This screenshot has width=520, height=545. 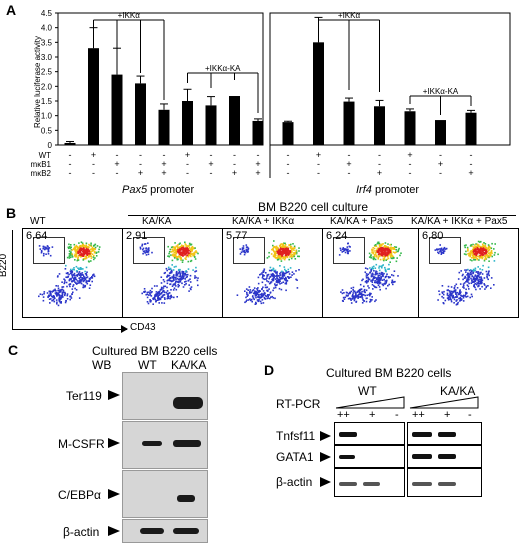 I want to click on a-sign-irf4: +, so click(x=348, y=164).